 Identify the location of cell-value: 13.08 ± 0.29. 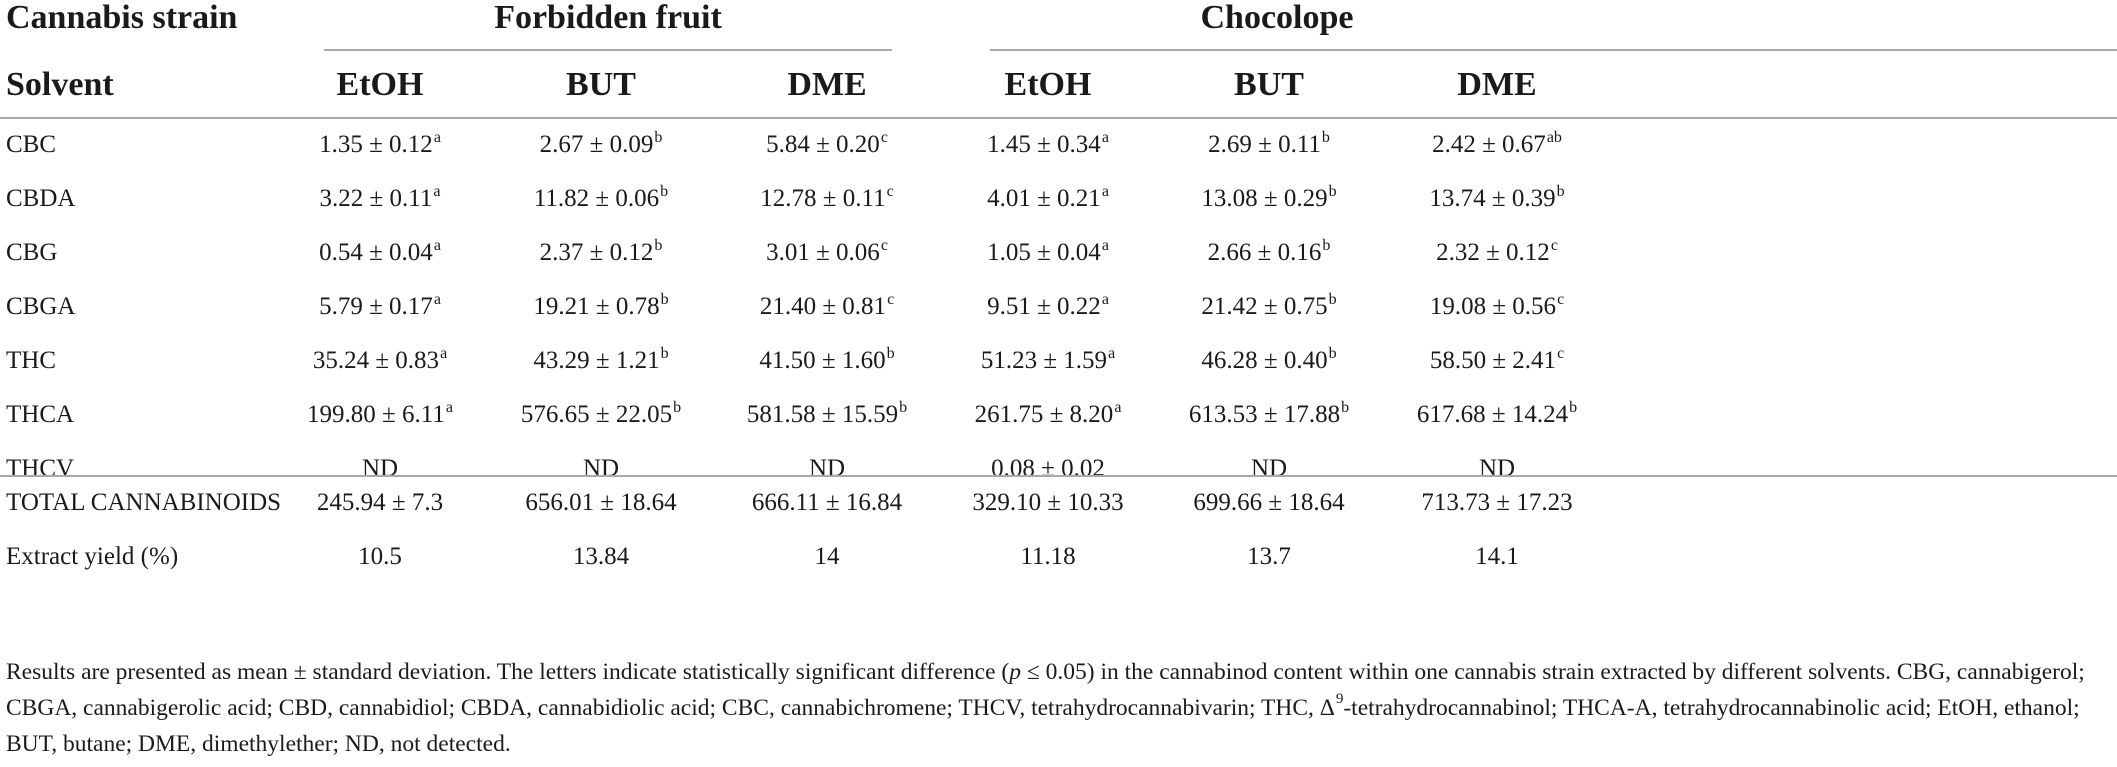
(1264, 198).